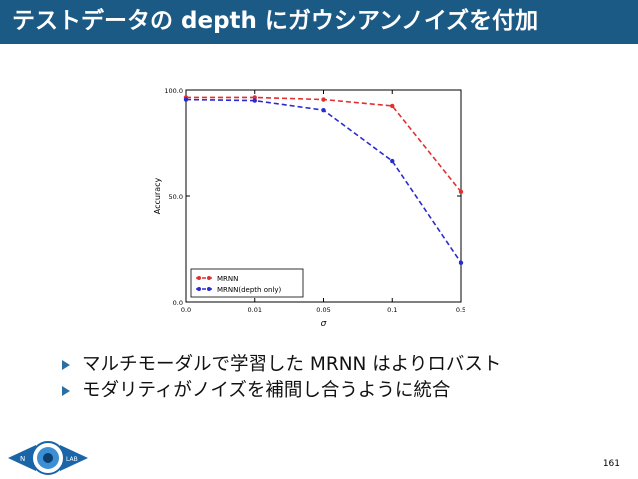  Describe the element at coordinates (460, 310) in the screenshot. I see `x-tick-label: 0.5` at that location.